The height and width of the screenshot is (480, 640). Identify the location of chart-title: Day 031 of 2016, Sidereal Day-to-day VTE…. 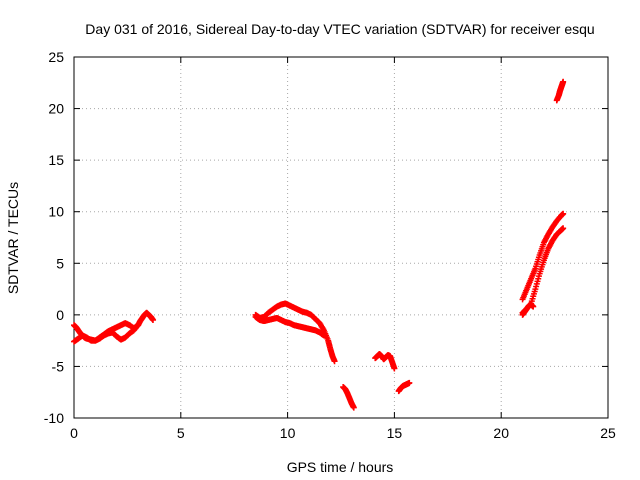
(339, 29).